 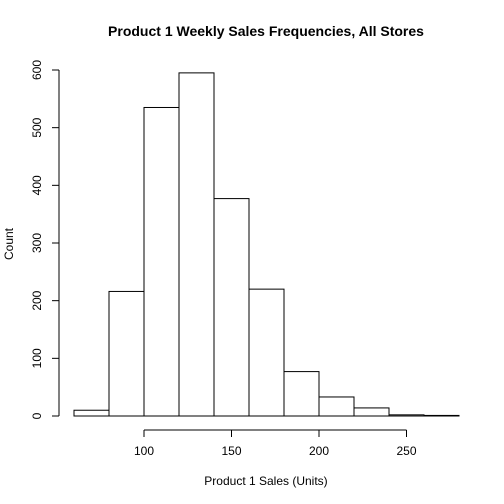 What do you see at coordinates (37, 70) in the screenshot?
I see `y-tick-label-6: 600` at bounding box center [37, 70].